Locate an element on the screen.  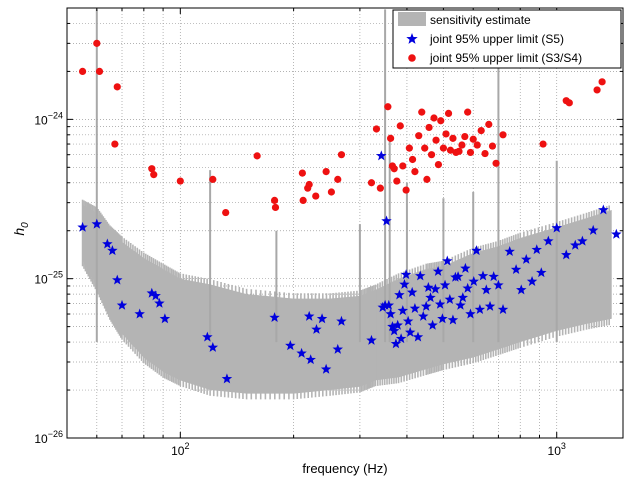
legend-label-sensitivity: sensitivity estimate is located at coordinates (480, 20).